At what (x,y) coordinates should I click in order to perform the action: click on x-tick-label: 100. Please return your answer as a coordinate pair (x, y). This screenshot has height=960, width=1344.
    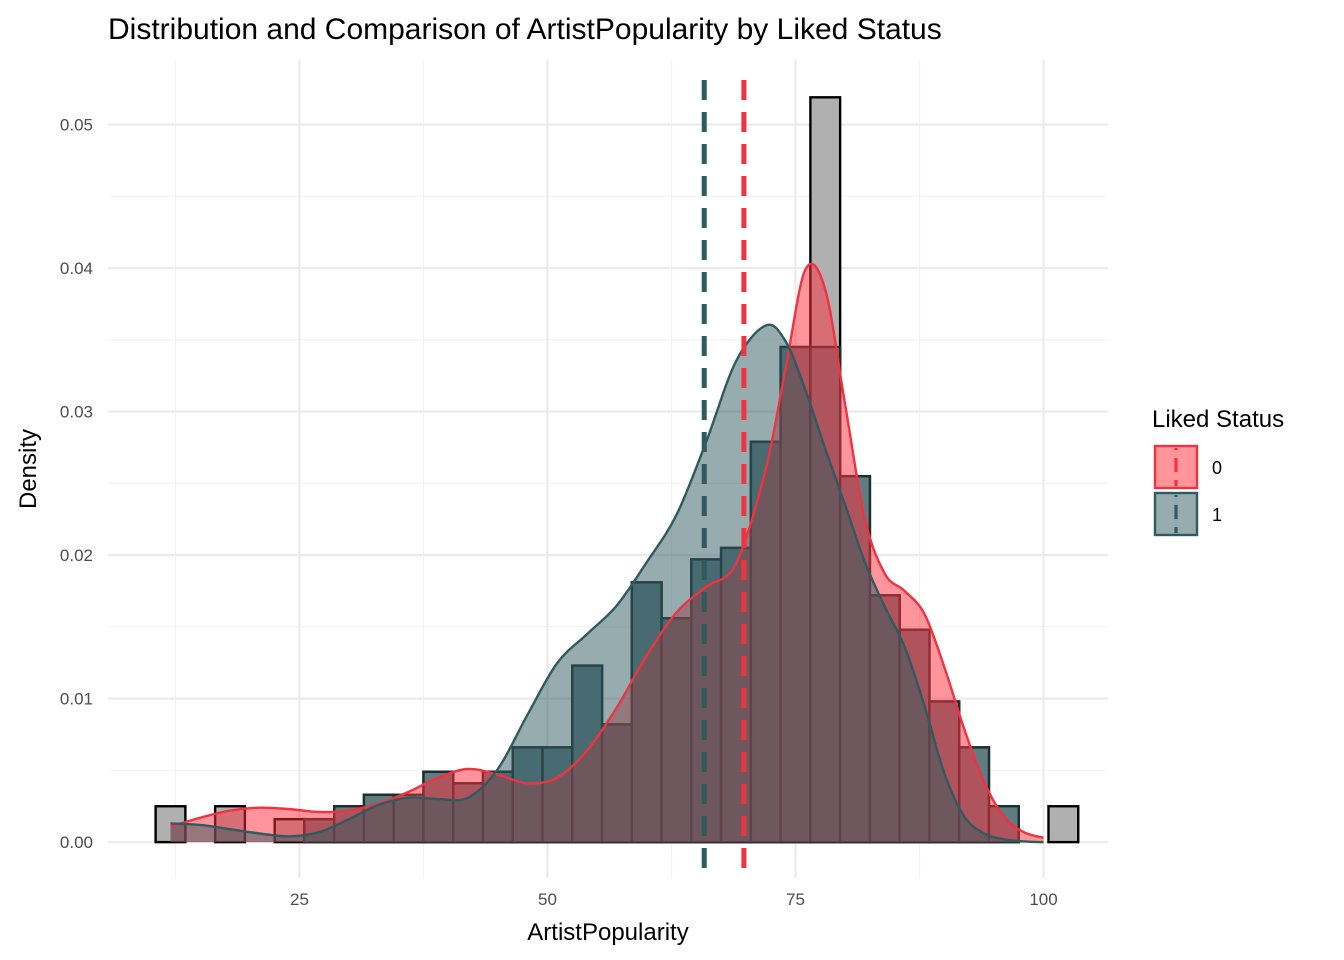
    Looking at the image, I should click on (1043, 899).